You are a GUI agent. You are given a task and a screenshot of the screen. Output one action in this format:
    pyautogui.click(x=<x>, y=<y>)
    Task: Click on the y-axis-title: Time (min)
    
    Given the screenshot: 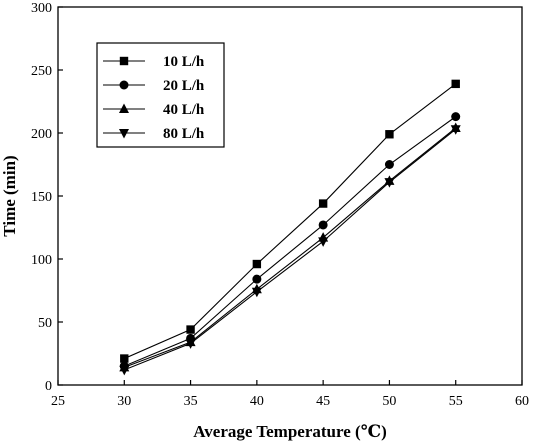 What is the action you would take?
    pyautogui.click(x=9, y=195)
    